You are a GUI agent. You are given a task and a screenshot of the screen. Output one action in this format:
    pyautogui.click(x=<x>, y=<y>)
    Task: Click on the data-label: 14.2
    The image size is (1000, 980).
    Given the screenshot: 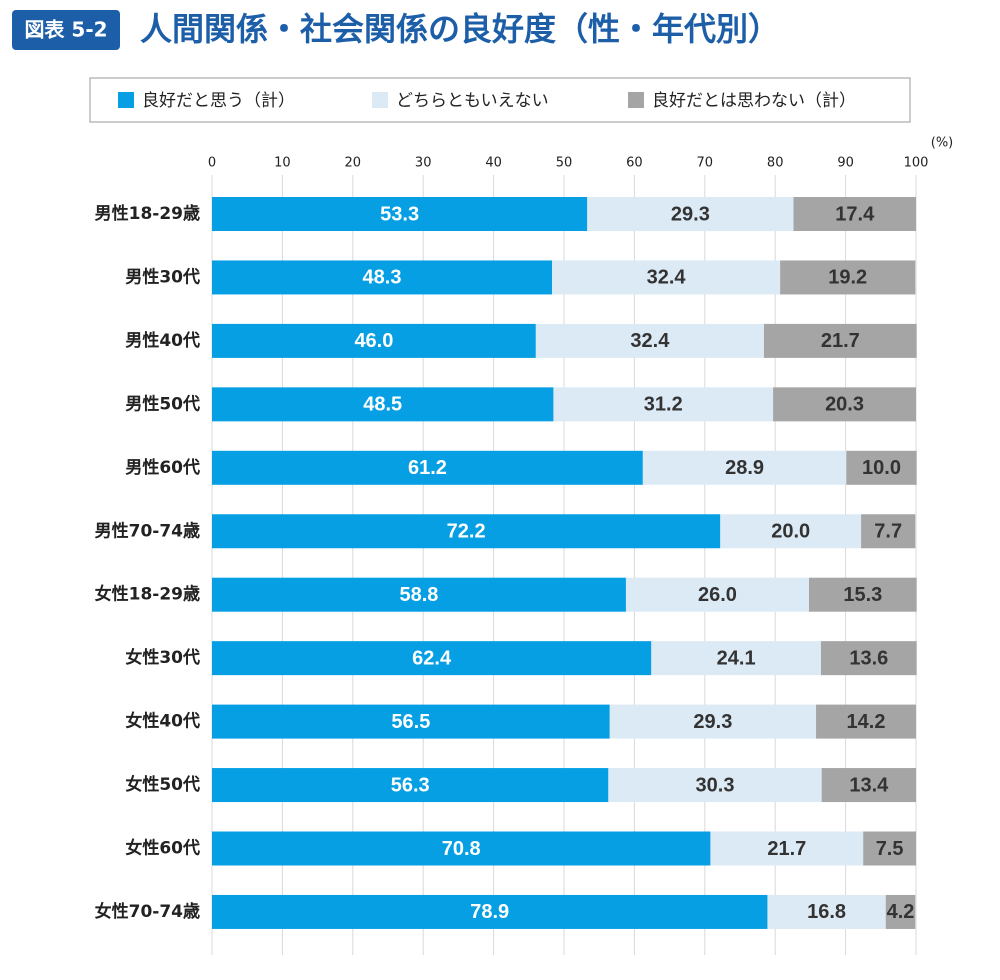 What is the action you would take?
    pyautogui.click(x=866, y=722)
    